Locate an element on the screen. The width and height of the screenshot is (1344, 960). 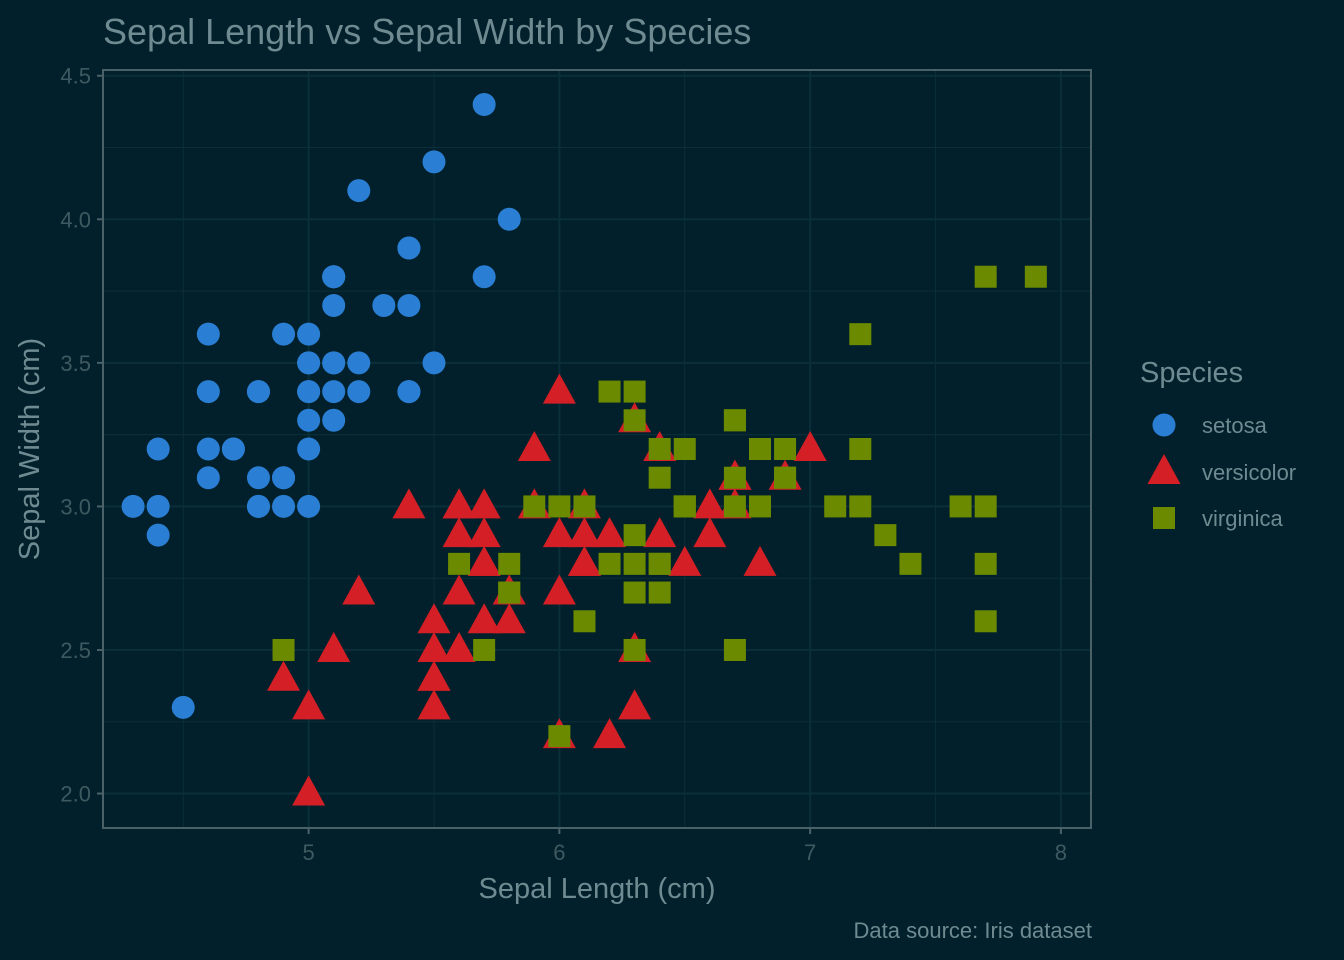
legend-label-virginica: virginica is located at coordinates (1242, 518).